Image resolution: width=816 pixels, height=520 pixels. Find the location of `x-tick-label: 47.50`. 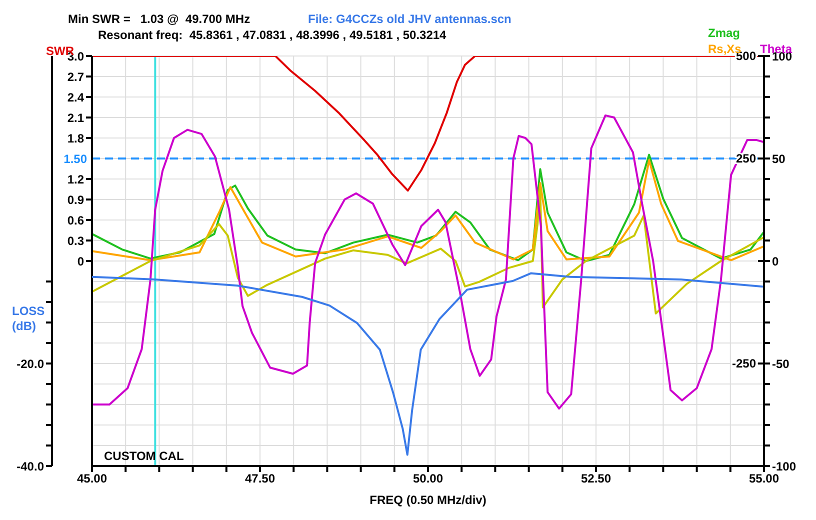

x-tick-label: 47.50 is located at coordinates (260, 479).